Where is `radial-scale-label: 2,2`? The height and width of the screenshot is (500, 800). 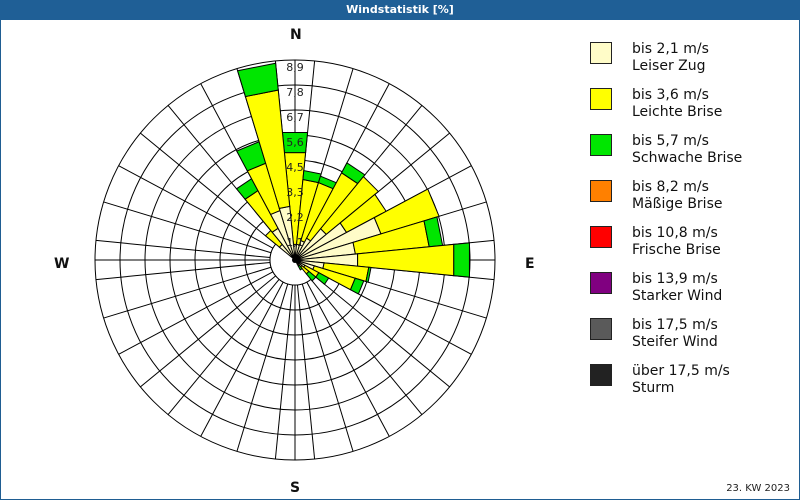 radial-scale-label: 2,2 is located at coordinates (295, 217).